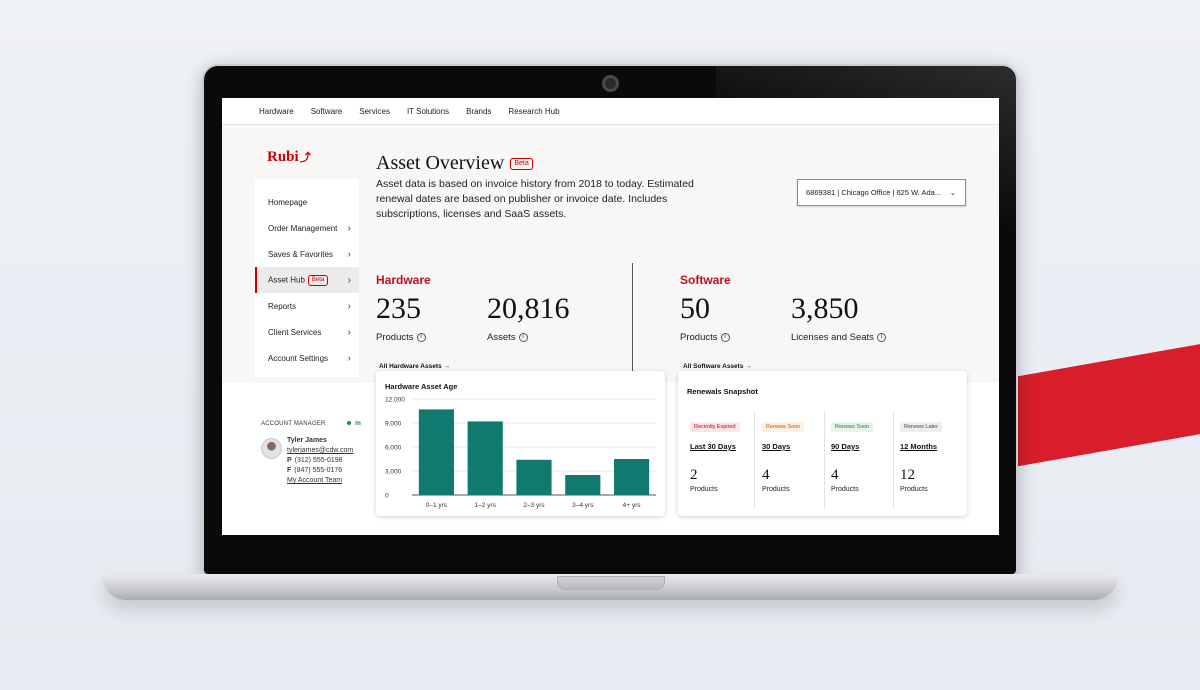 Image resolution: width=1200 pixels, height=690 pixels. What do you see at coordinates (315, 480) in the screenshot?
I see `my-account-team-link: My Account Team` at bounding box center [315, 480].